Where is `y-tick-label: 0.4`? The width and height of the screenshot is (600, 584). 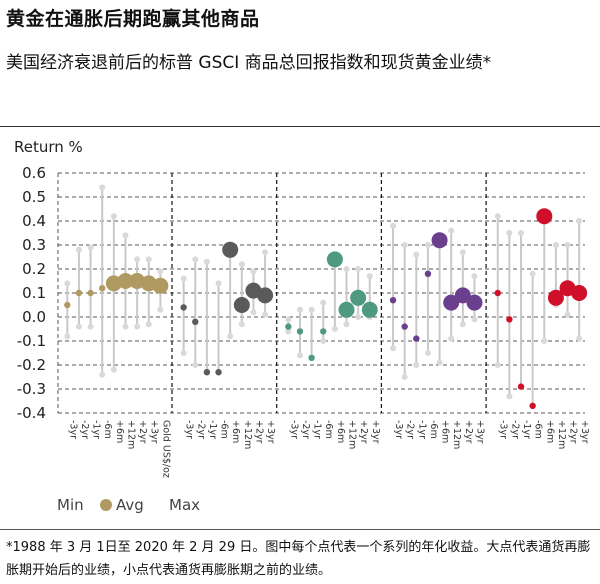 y-tick-label: 0.4 is located at coordinates (34, 221).